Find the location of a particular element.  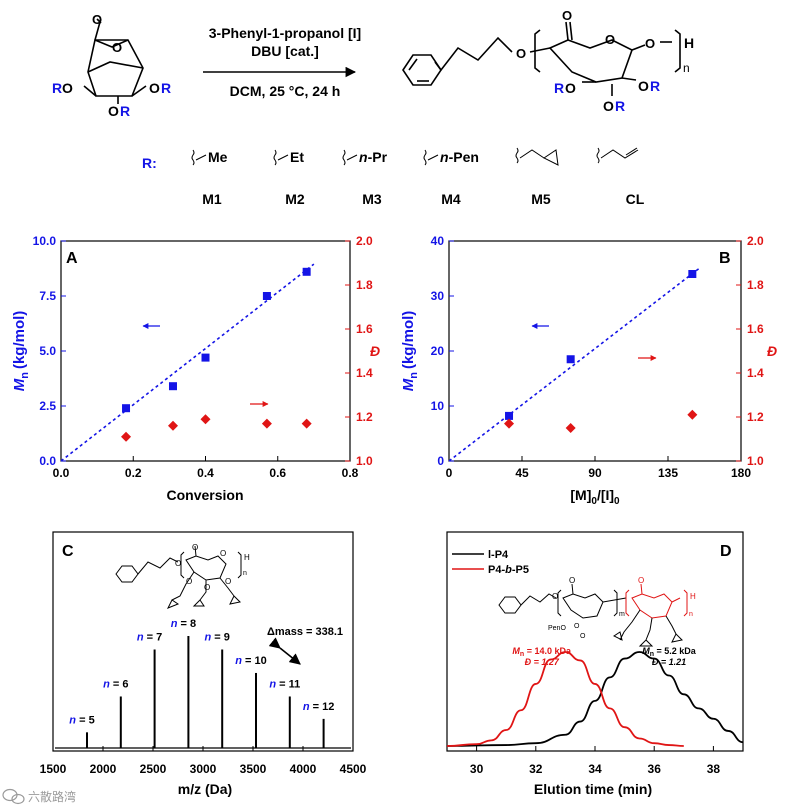

x-tick-label: 0.0 is located at coordinates (61, 473).